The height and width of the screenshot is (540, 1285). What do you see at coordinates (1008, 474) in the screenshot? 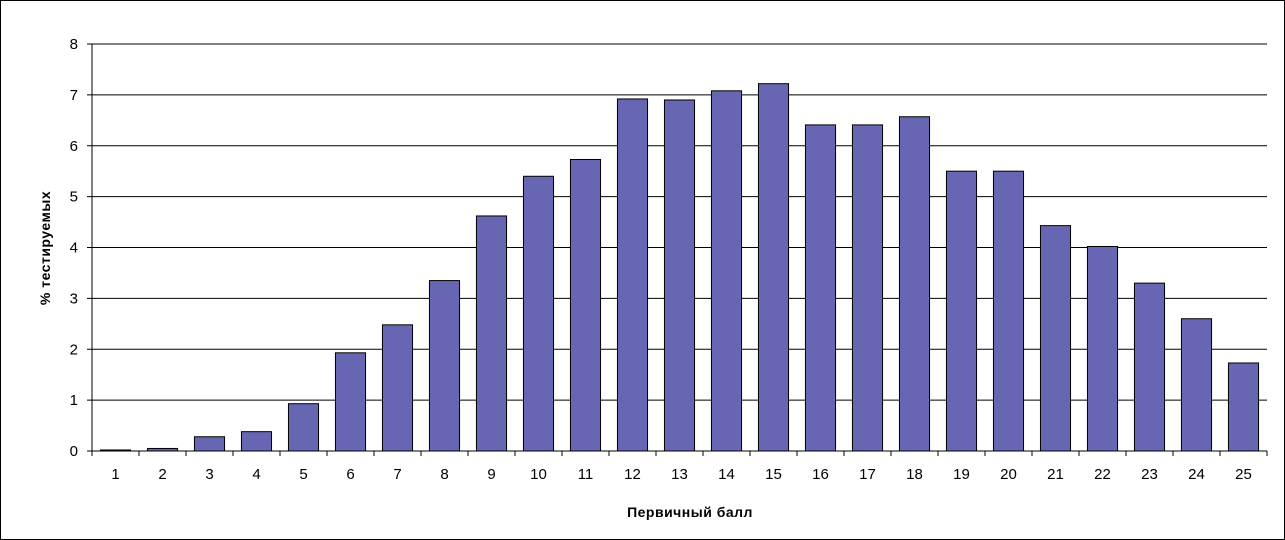
I see `x-tick-label: 20` at bounding box center [1008, 474].